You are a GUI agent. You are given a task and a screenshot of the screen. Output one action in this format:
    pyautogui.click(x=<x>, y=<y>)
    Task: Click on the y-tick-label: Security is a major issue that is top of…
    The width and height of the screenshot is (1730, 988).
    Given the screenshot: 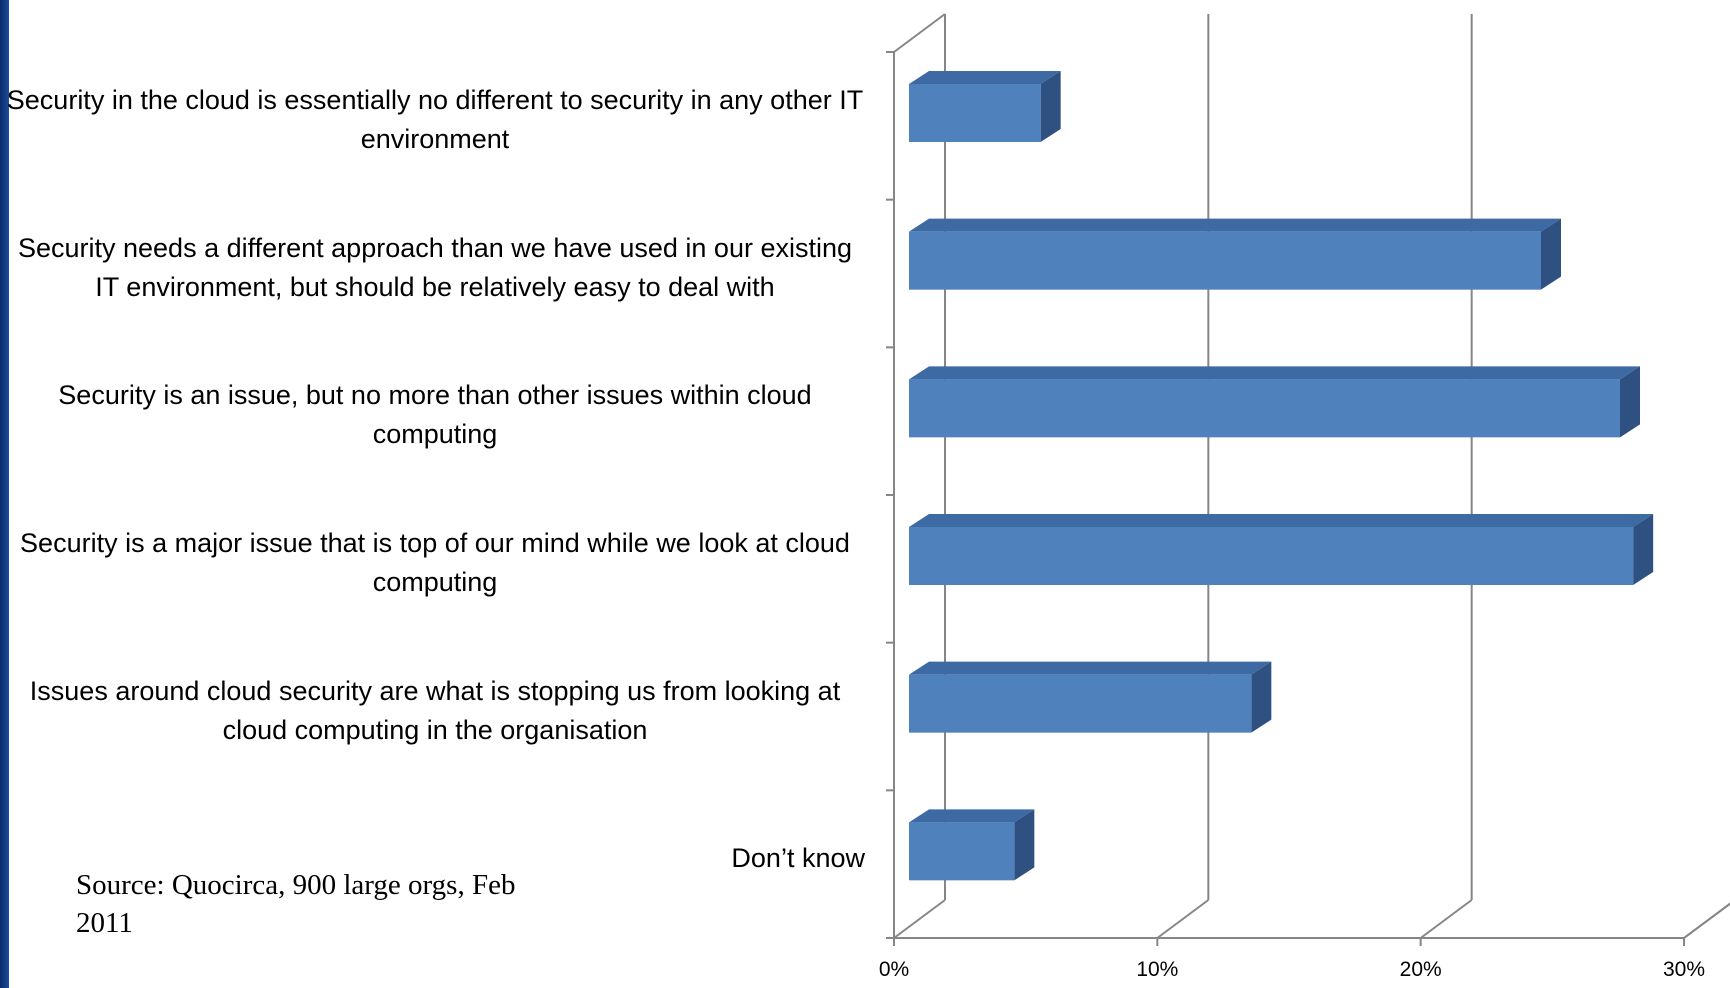 What is the action you would take?
    pyautogui.click(x=435, y=562)
    